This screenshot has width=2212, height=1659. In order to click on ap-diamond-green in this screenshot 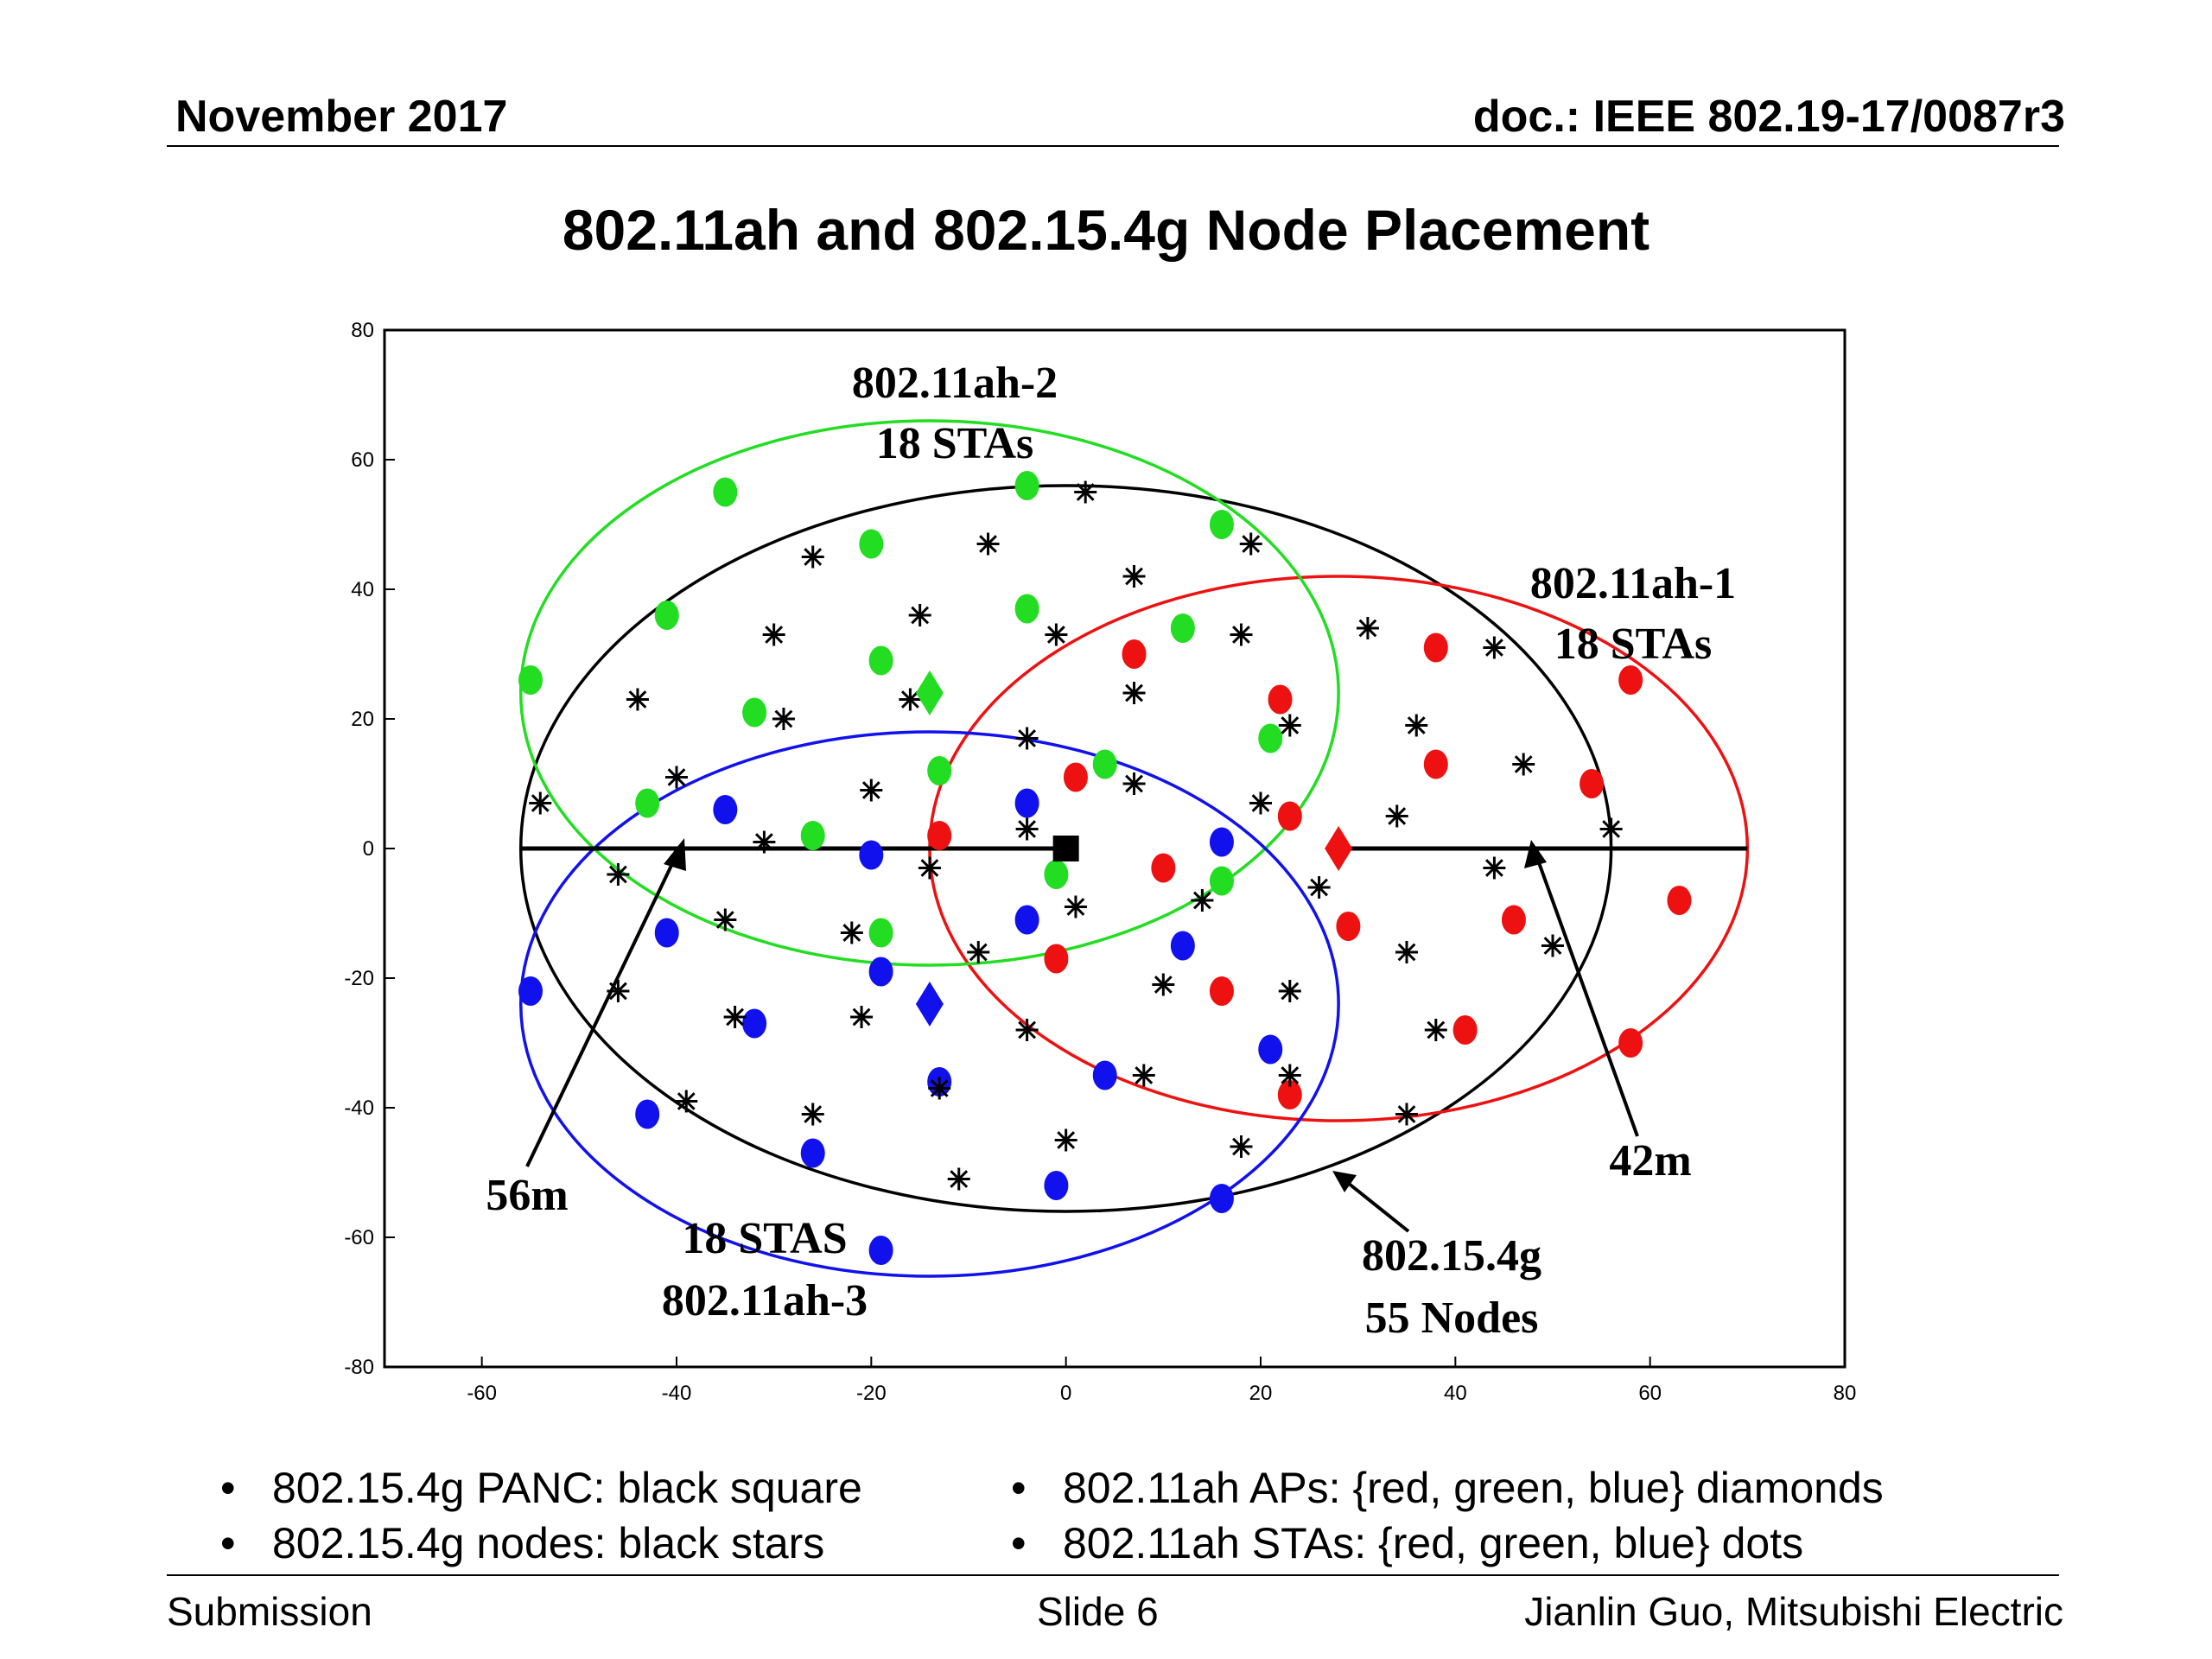, I will do `click(929, 693)`.